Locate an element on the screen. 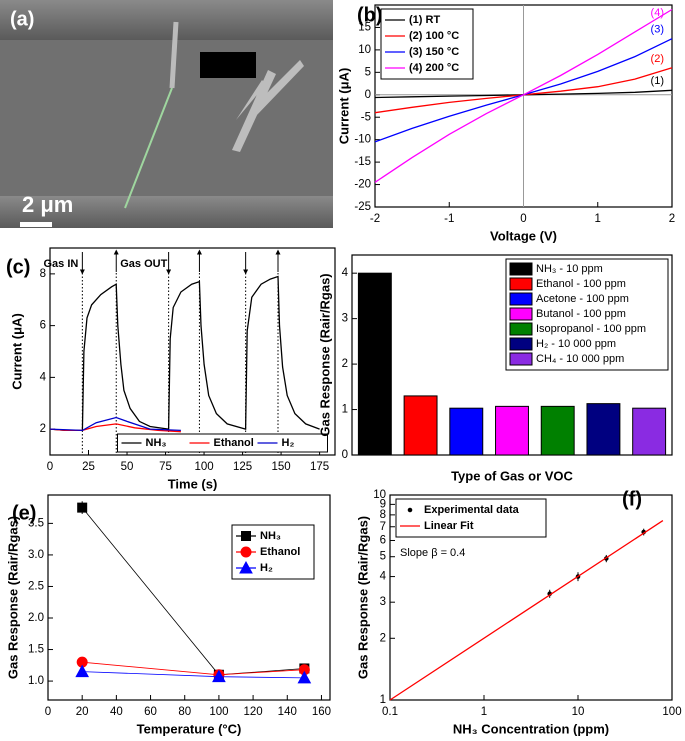  y-tick-label: 3.5 is located at coordinates (36, 523).